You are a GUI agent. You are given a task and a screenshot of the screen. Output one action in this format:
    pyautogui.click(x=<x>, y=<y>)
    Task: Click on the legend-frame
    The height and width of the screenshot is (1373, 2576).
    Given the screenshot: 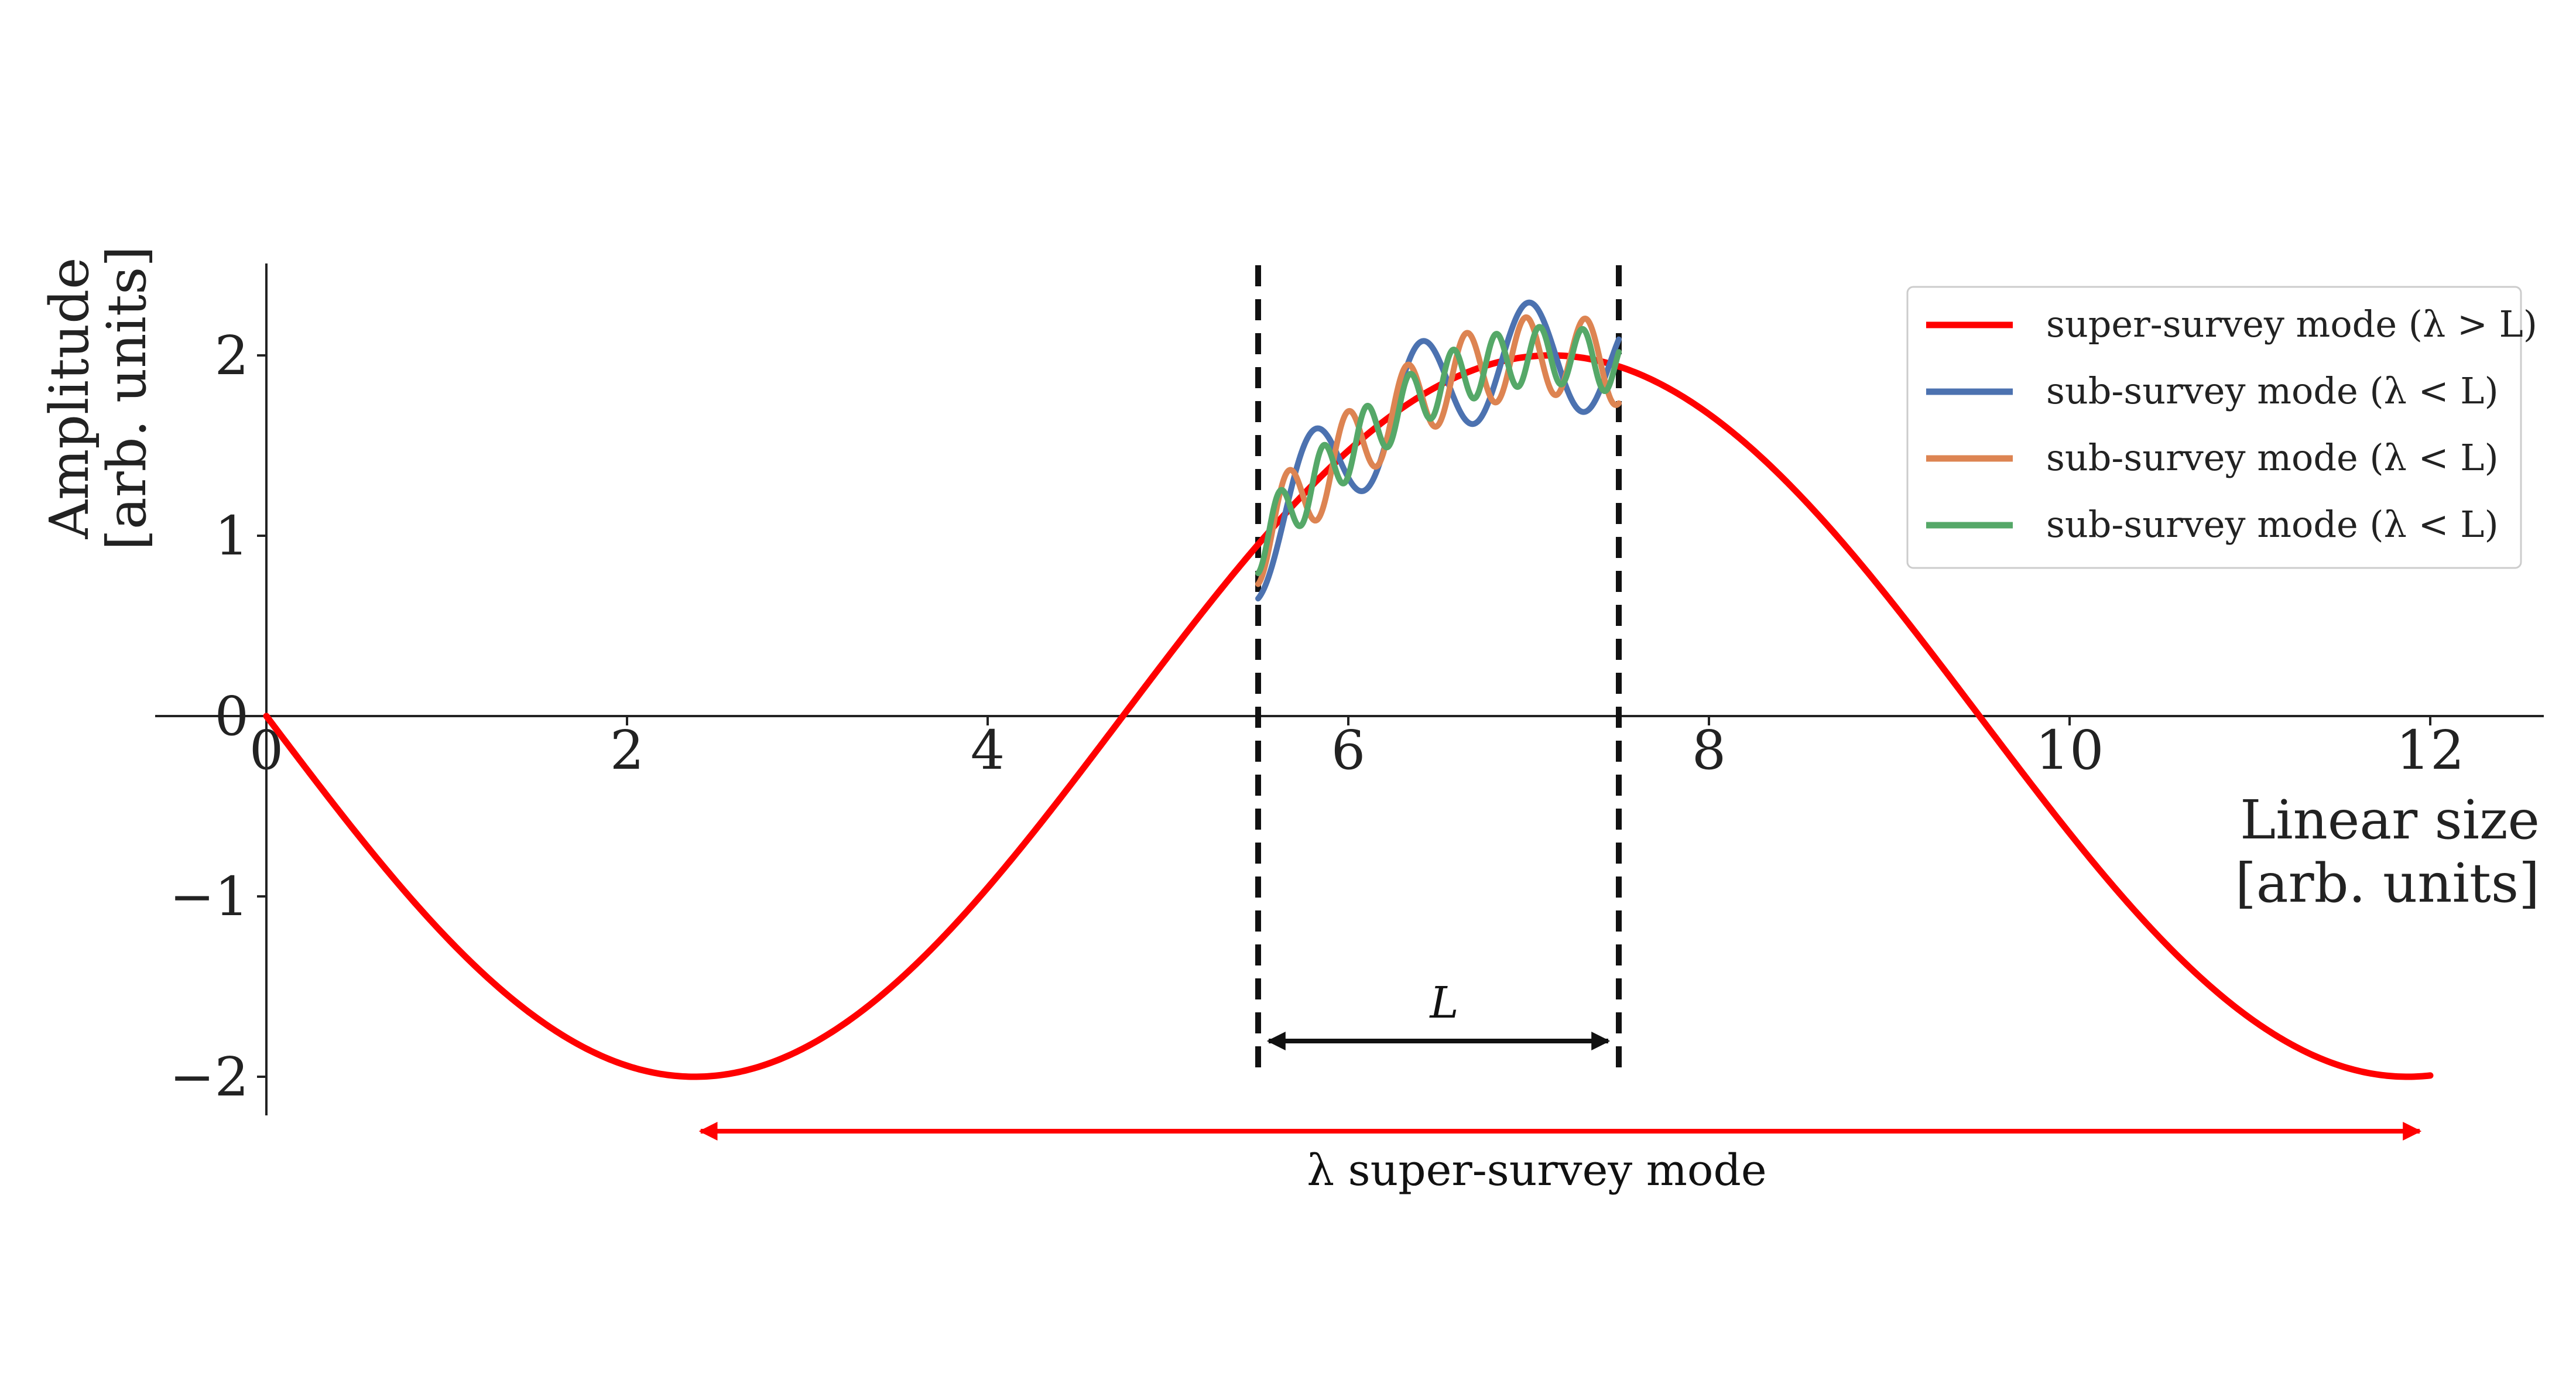 What is the action you would take?
    pyautogui.click(x=2214, y=427)
    